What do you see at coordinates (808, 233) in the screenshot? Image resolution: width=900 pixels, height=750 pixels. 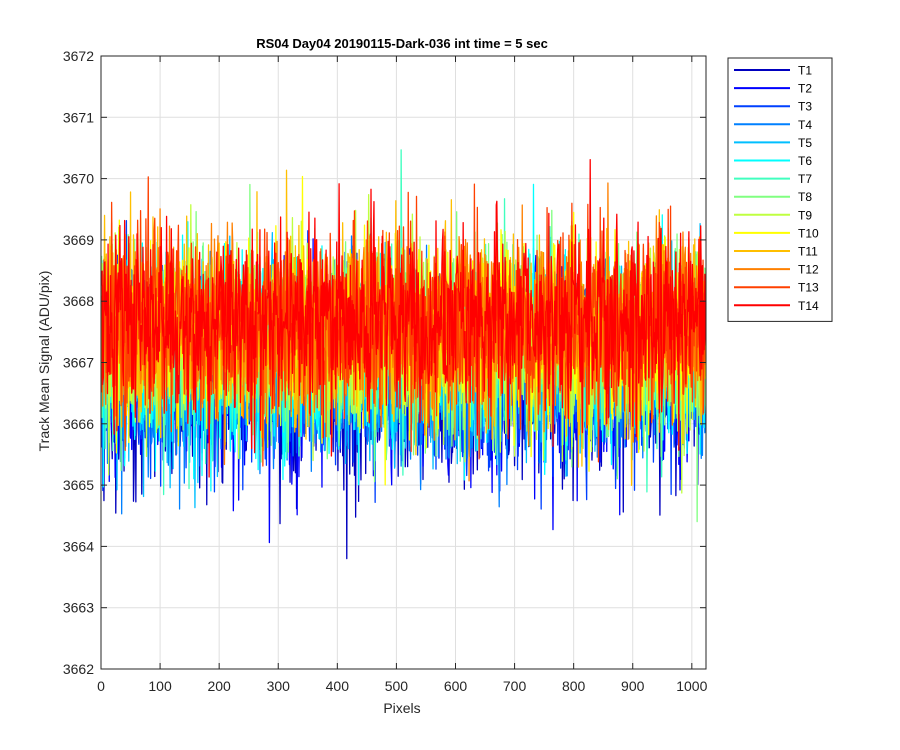 I see `legend-label: T10` at bounding box center [808, 233].